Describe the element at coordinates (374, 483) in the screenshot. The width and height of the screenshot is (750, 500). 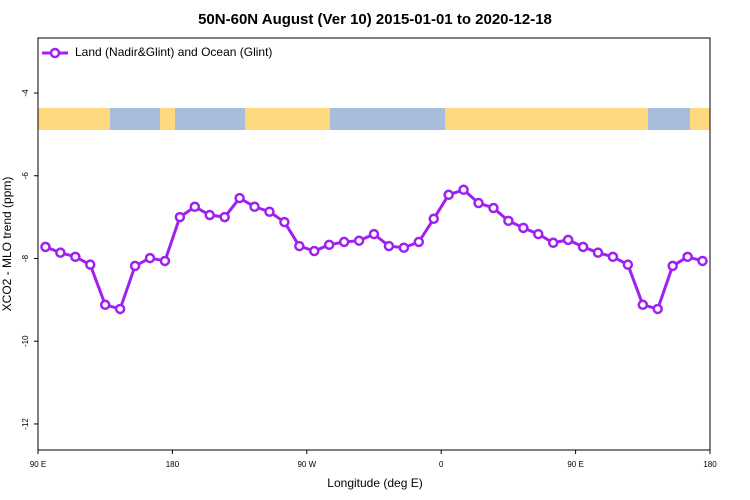
I see `x-axis-label: Longitude (deg E)` at that location.